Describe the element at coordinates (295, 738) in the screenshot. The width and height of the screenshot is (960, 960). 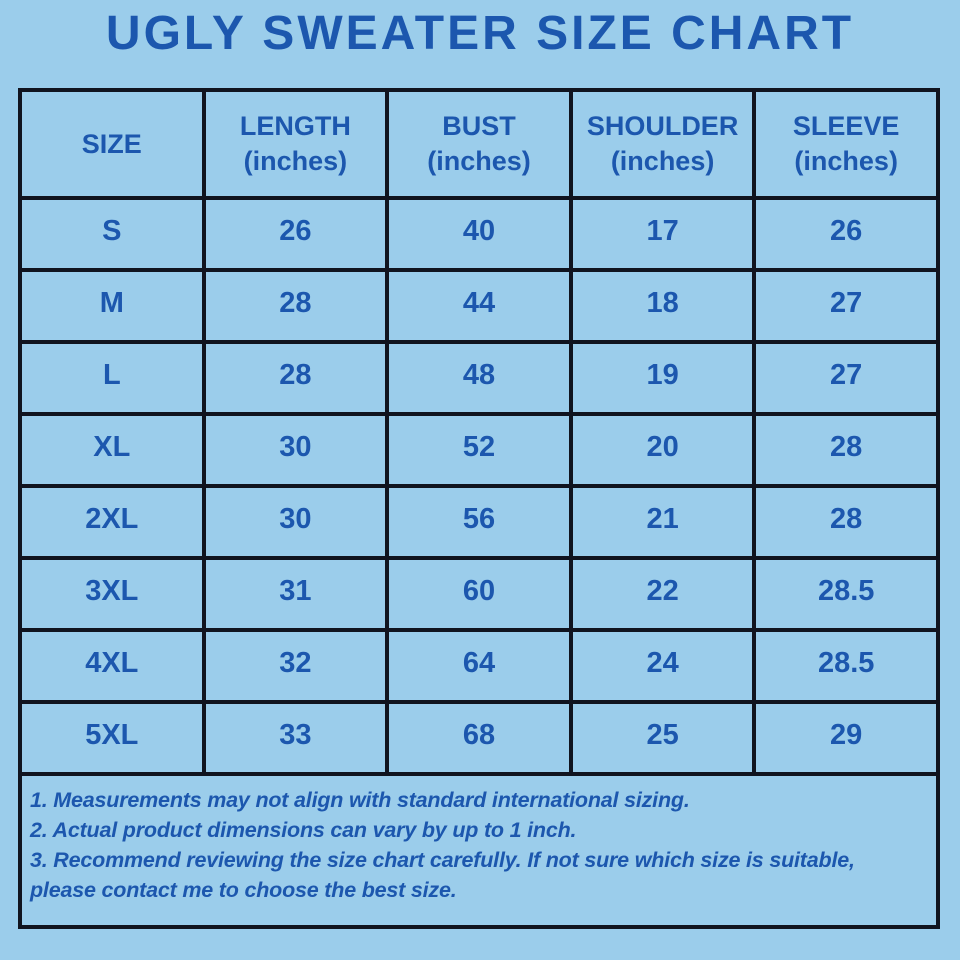
I see `measurement-cell: 33` at that location.